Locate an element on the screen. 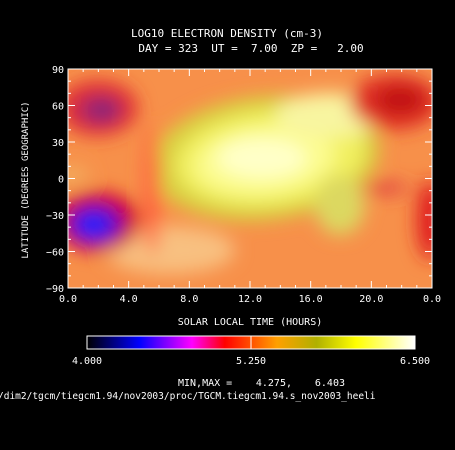  y-tick-label: 30 is located at coordinates (58, 143).